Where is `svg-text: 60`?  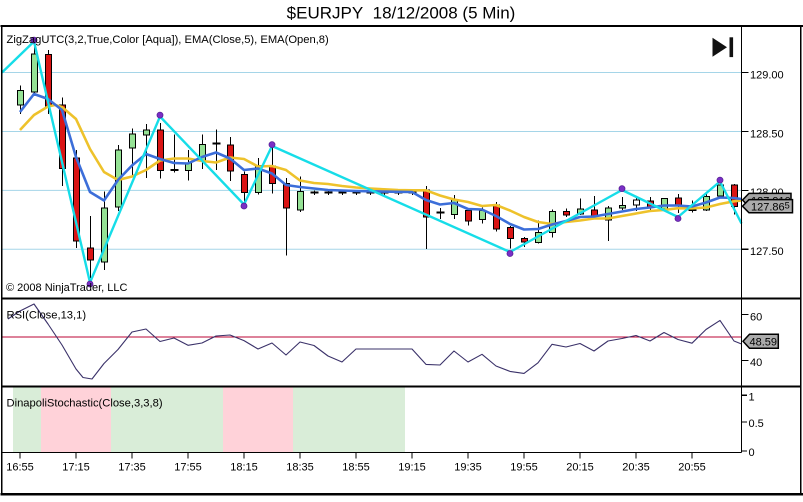
svg-text: 60 is located at coordinates (756, 317).